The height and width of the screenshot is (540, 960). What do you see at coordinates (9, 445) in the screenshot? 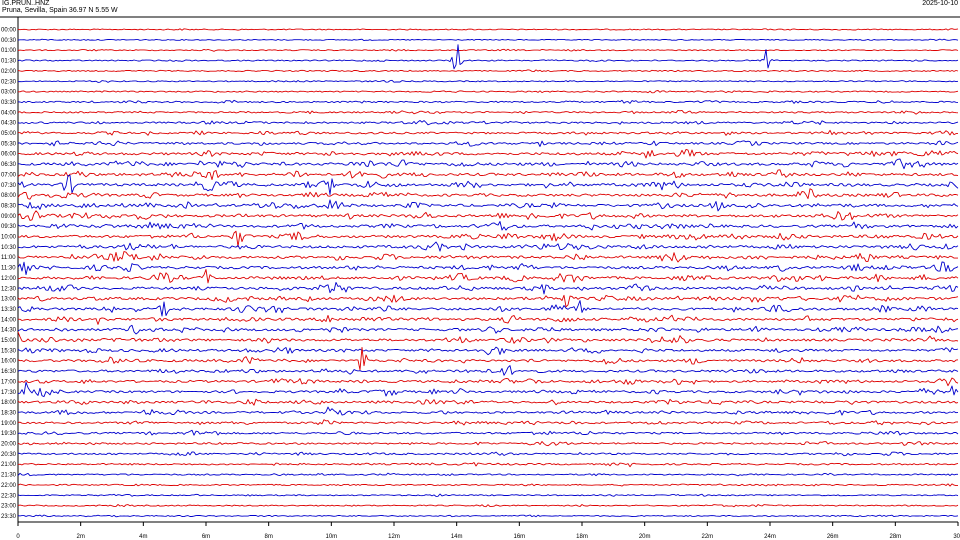
I see `row-time-label: 20:00` at bounding box center [9, 445].